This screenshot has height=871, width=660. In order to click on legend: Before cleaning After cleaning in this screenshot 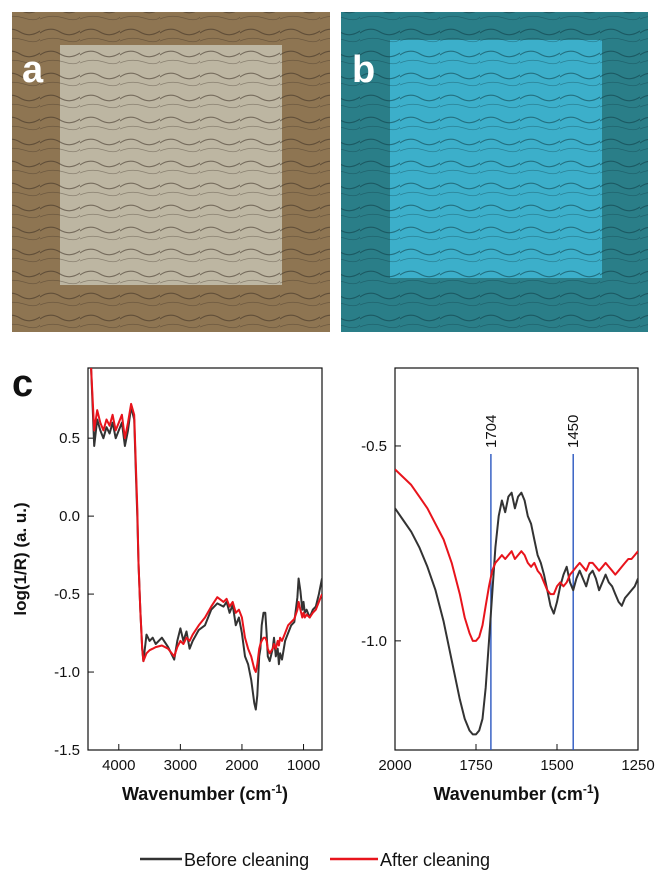, I will do `click(315, 860)`.